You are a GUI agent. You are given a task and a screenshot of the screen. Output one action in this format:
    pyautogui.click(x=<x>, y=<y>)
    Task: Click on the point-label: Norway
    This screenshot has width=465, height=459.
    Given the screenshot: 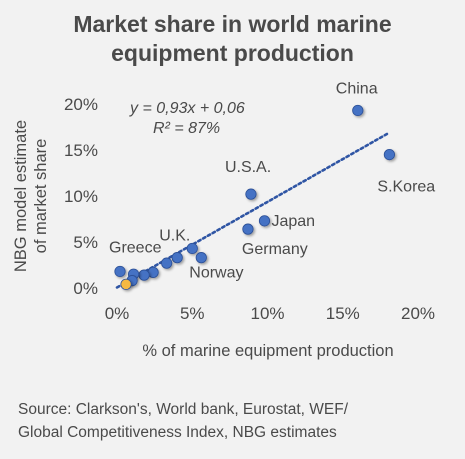 What is the action you would take?
    pyautogui.click(x=216, y=273)
    